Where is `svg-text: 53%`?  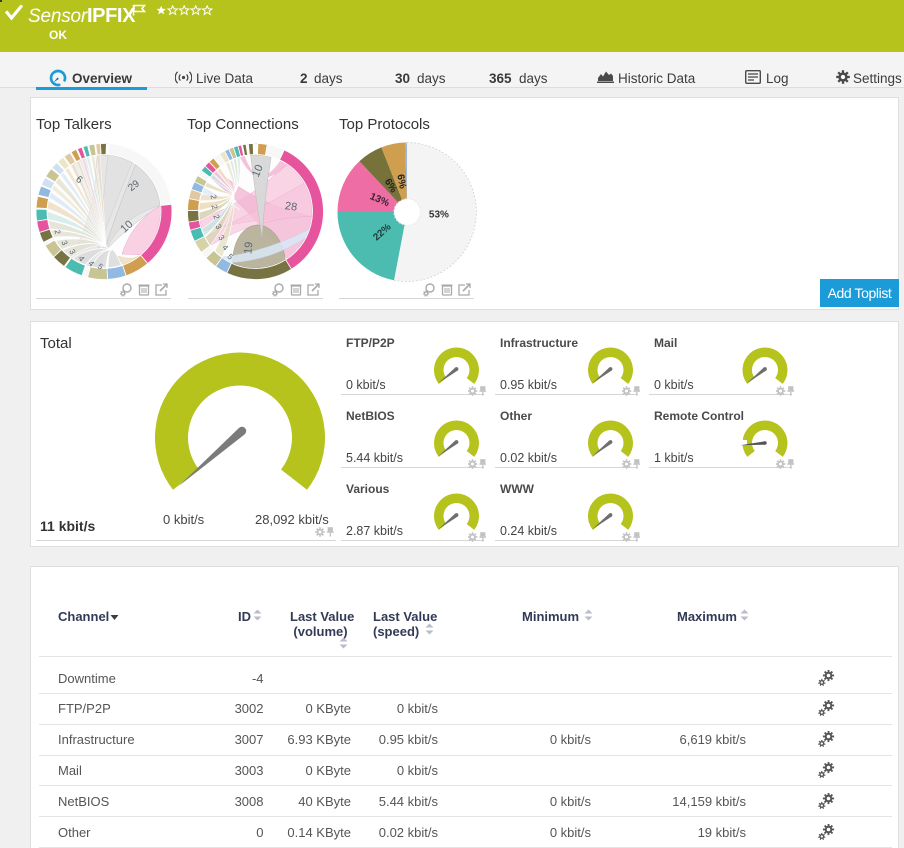
svg-text: 53% is located at coordinates (439, 215).